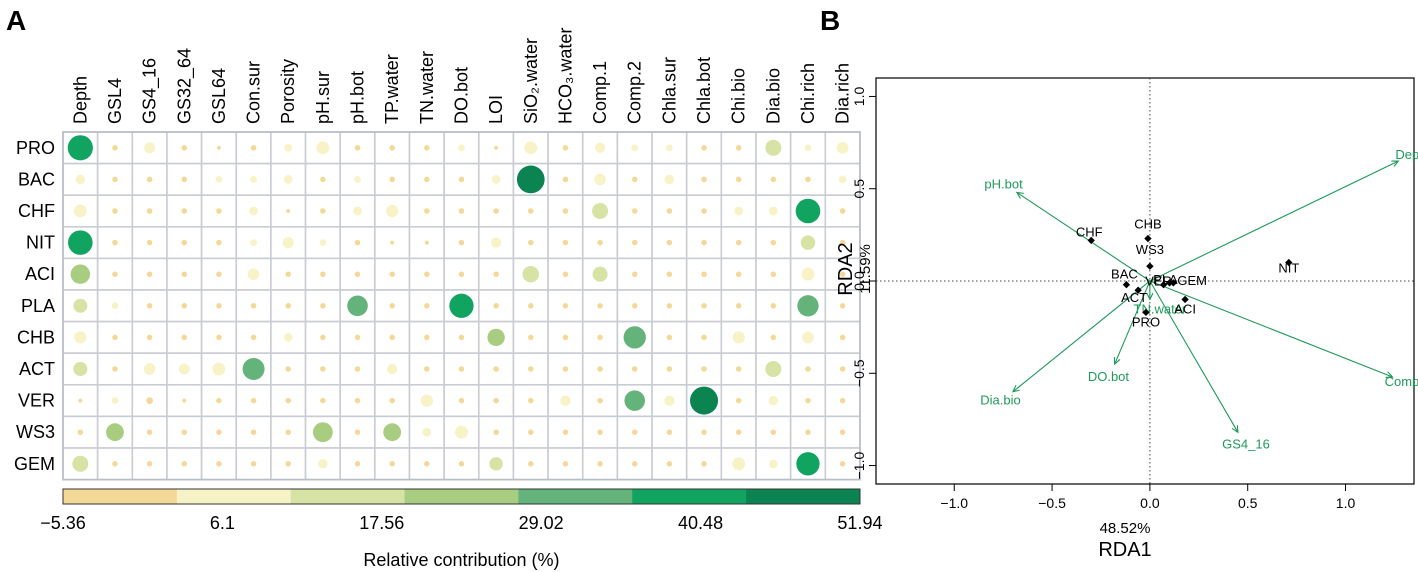 This screenshot has width=1418, height=572. Describe the element at coordinates (1185, 308) in the screenshot. I see `site-label: ACI` at that location.